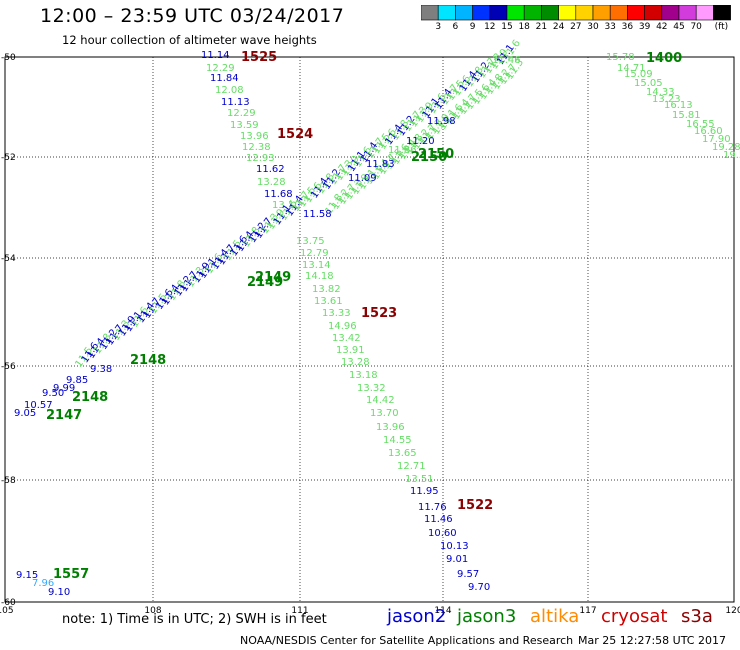 This screenshot has width=740, height=650. What do you see at coordinates (371, 388) in the screenshot?
I see `wave-height-value: 13.32` at bounding box center [371, 388].